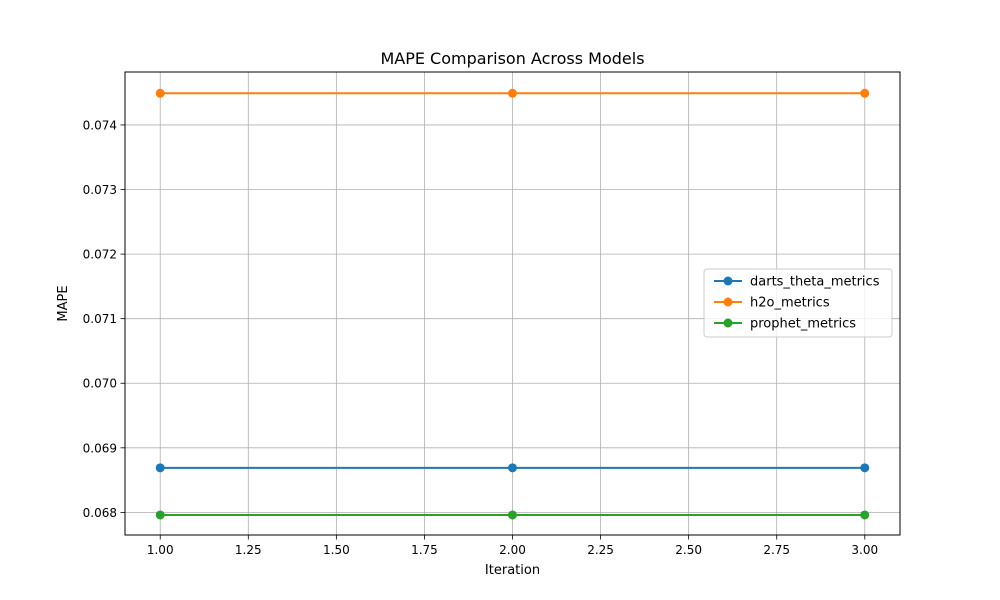  What do you see at coordinates (803, 324) in the screenshot?
I see `legend-label-prophet_metrics: prophet_metrics` at bounding box center [803, 324].